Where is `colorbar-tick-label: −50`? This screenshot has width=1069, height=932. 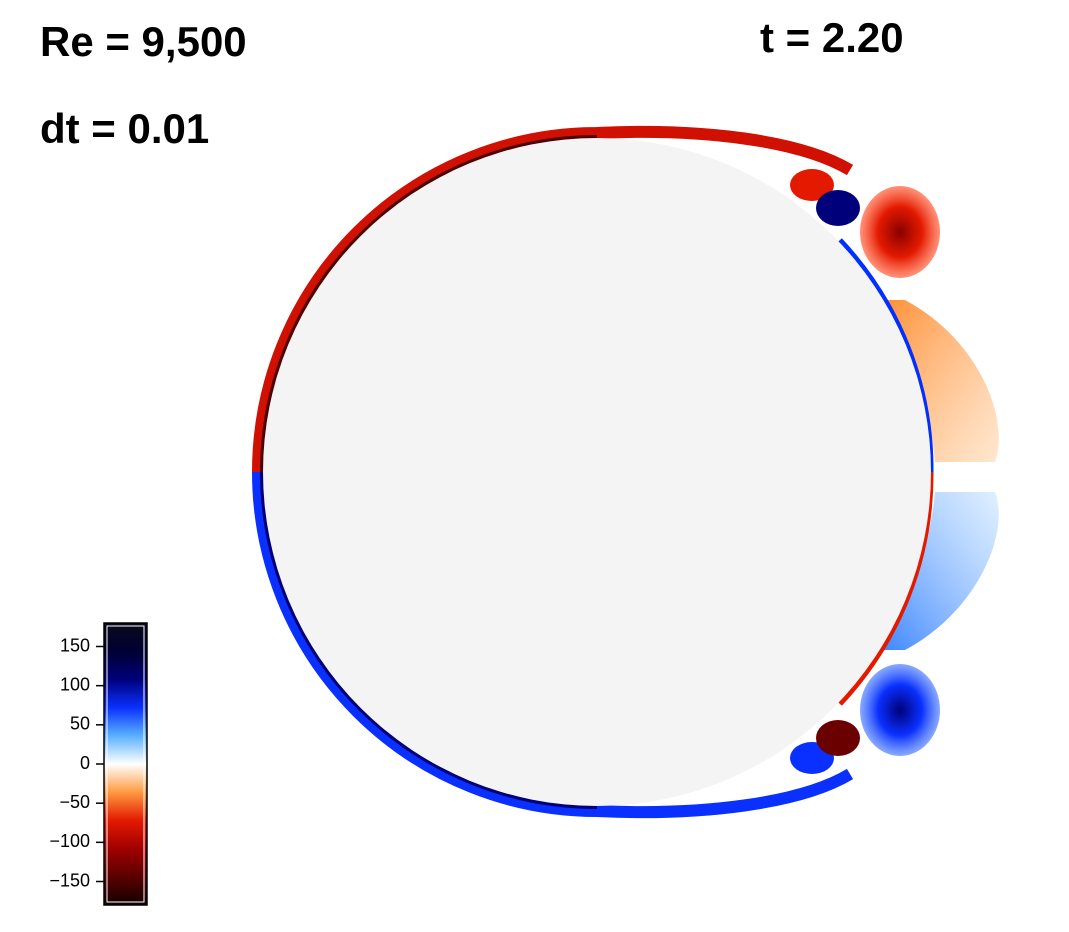
colorbar-tick-label: −50 is located at coordinates (74, 802).